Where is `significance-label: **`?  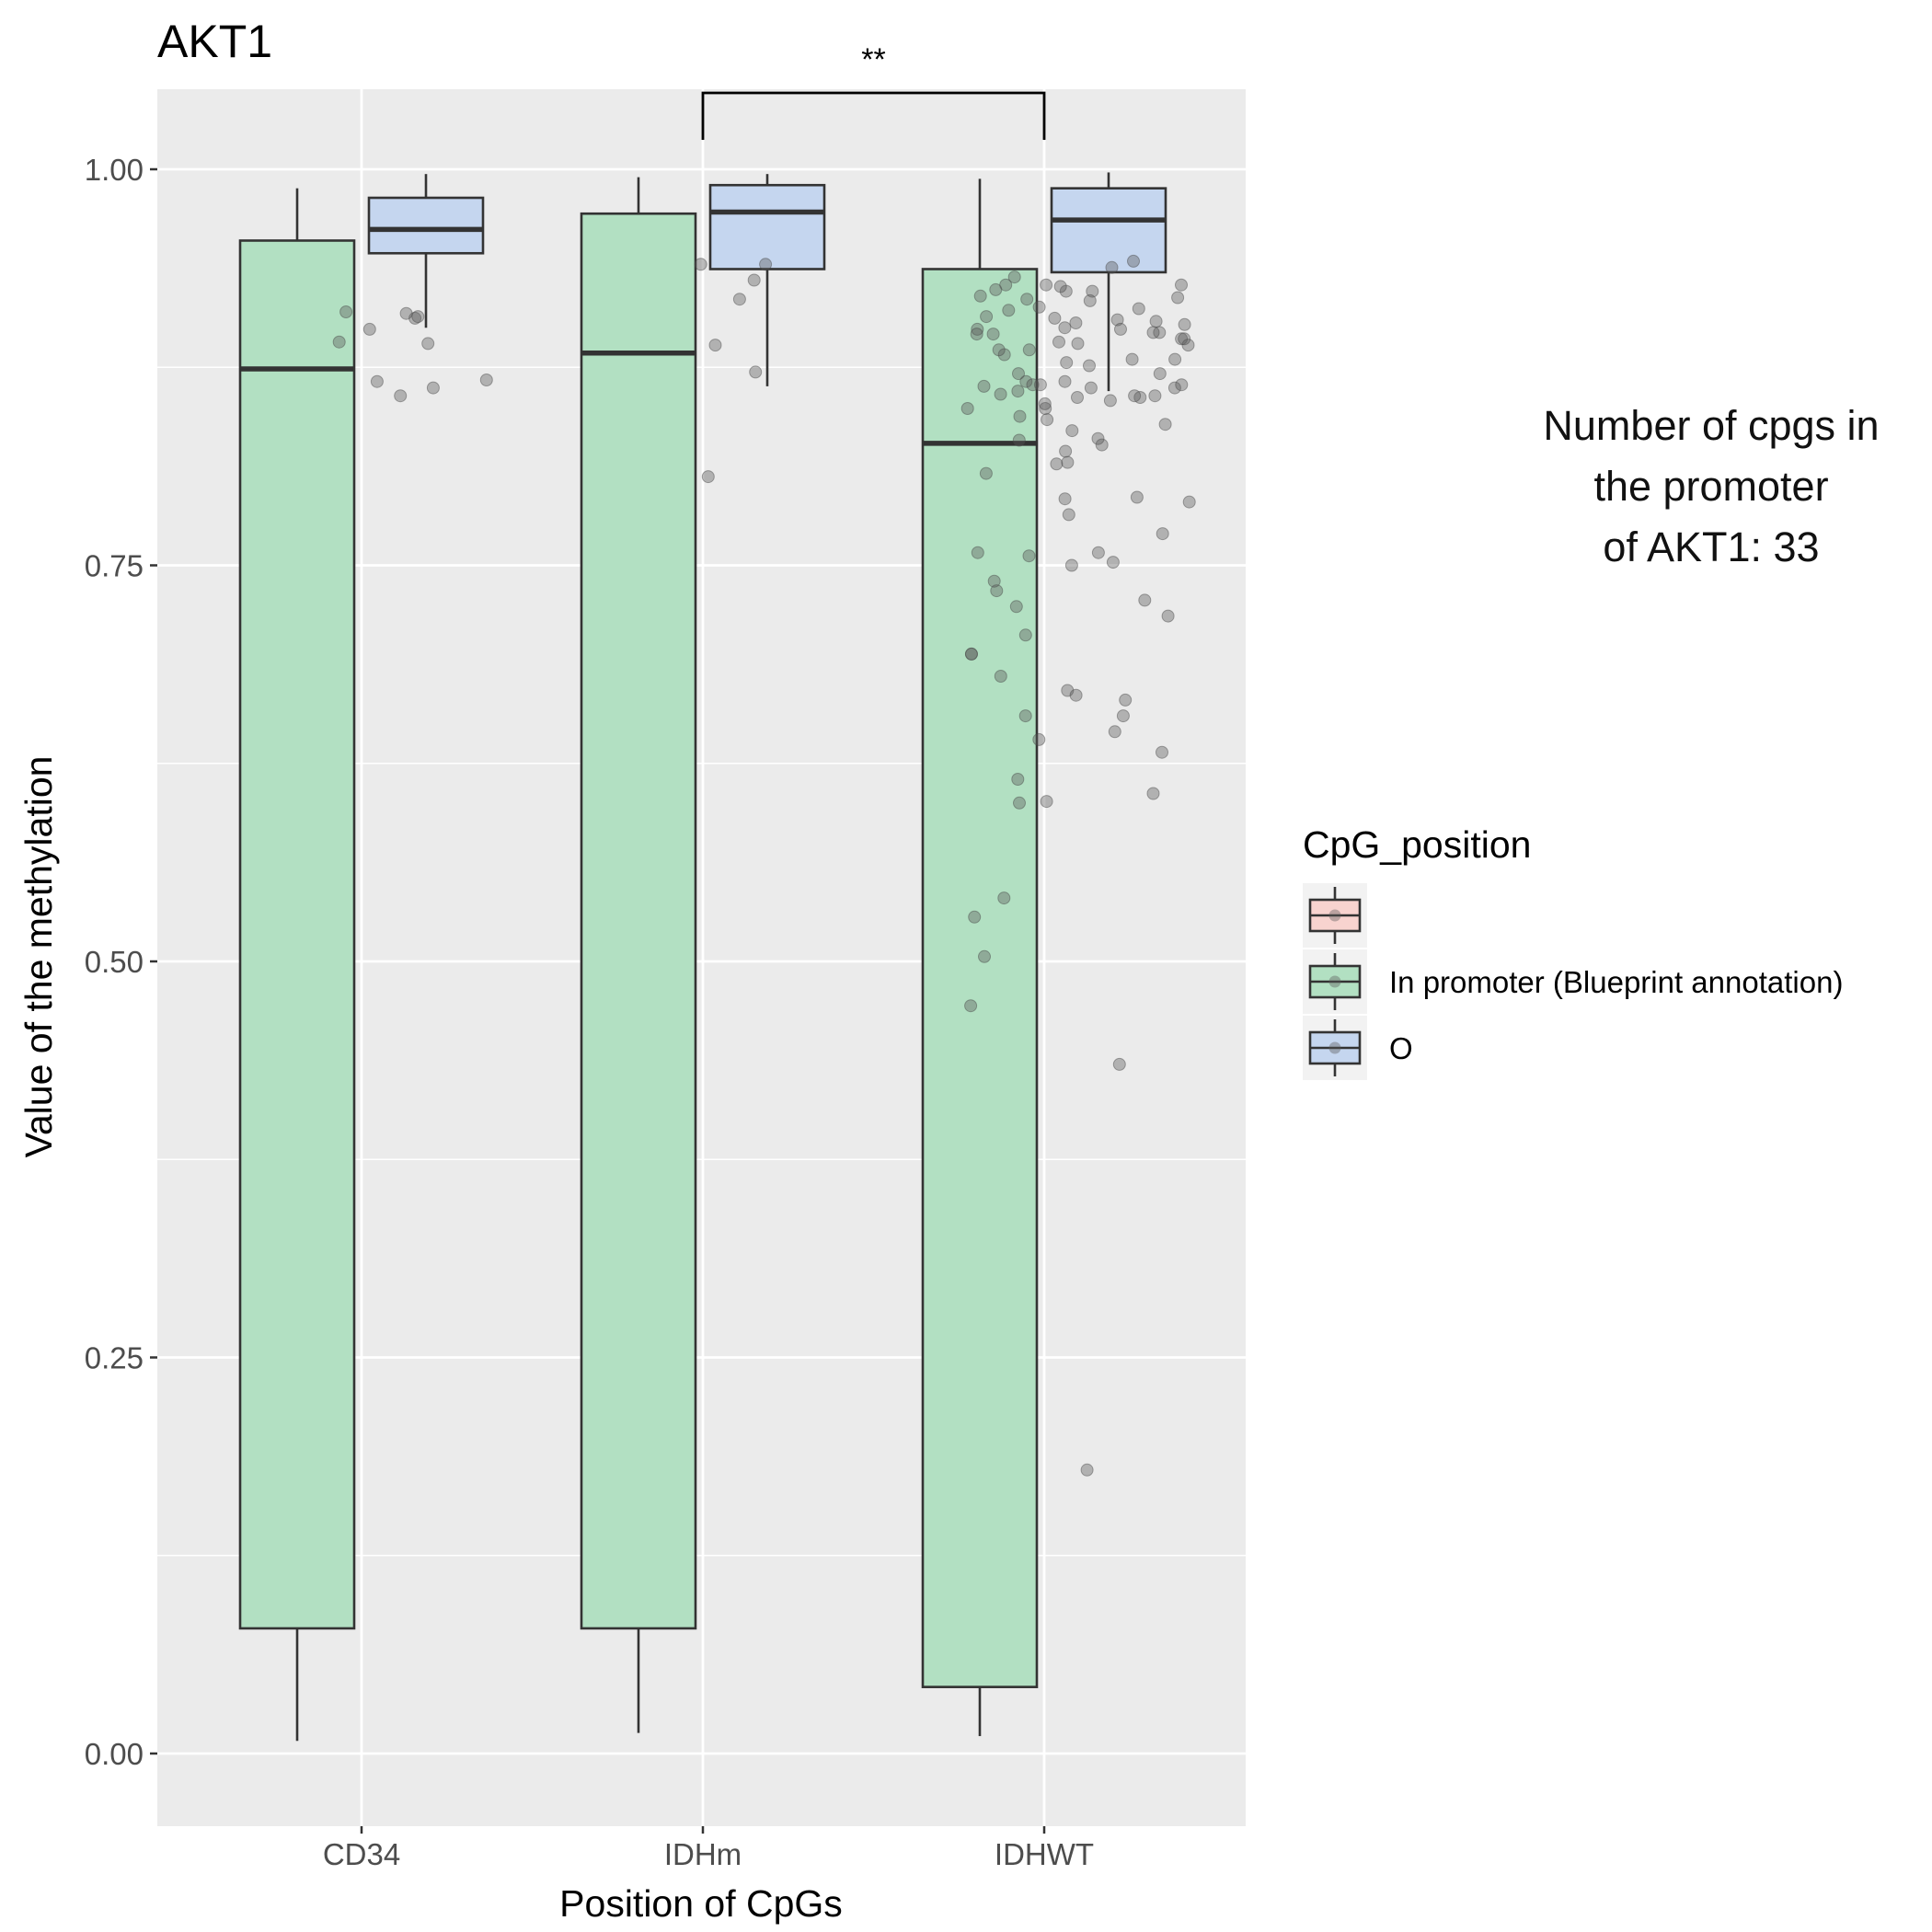 significance-label: ** is located at coordinates (873, 59).